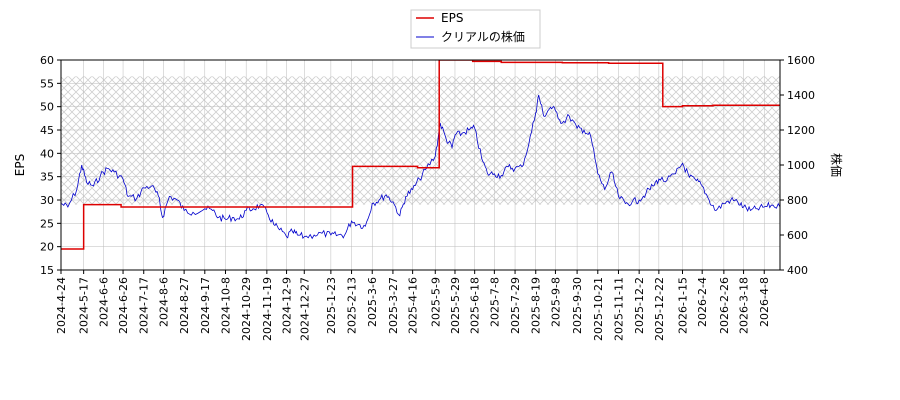 The width and height of the screenshot is (900, 400). What do you see at coordinates (47, 200) in the screenshot?
I see `y-tick-label-left: 30` at bounding box center [47, 200].